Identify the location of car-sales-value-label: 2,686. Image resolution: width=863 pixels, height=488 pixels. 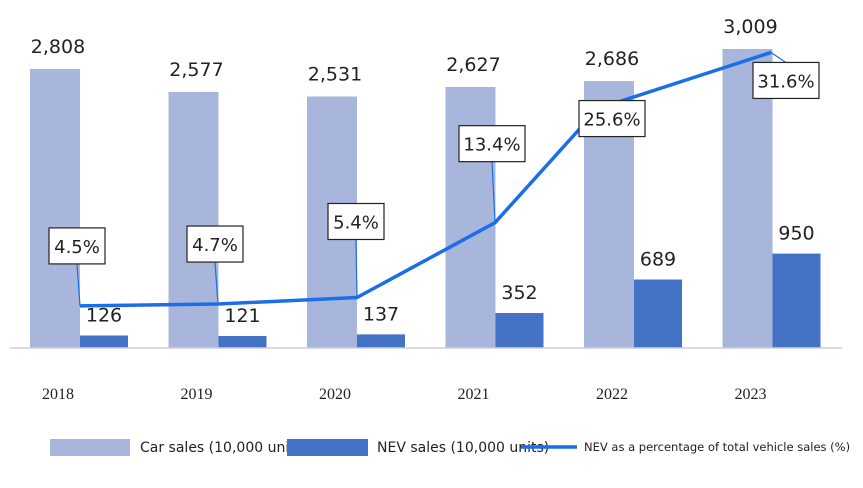
(612, 59).